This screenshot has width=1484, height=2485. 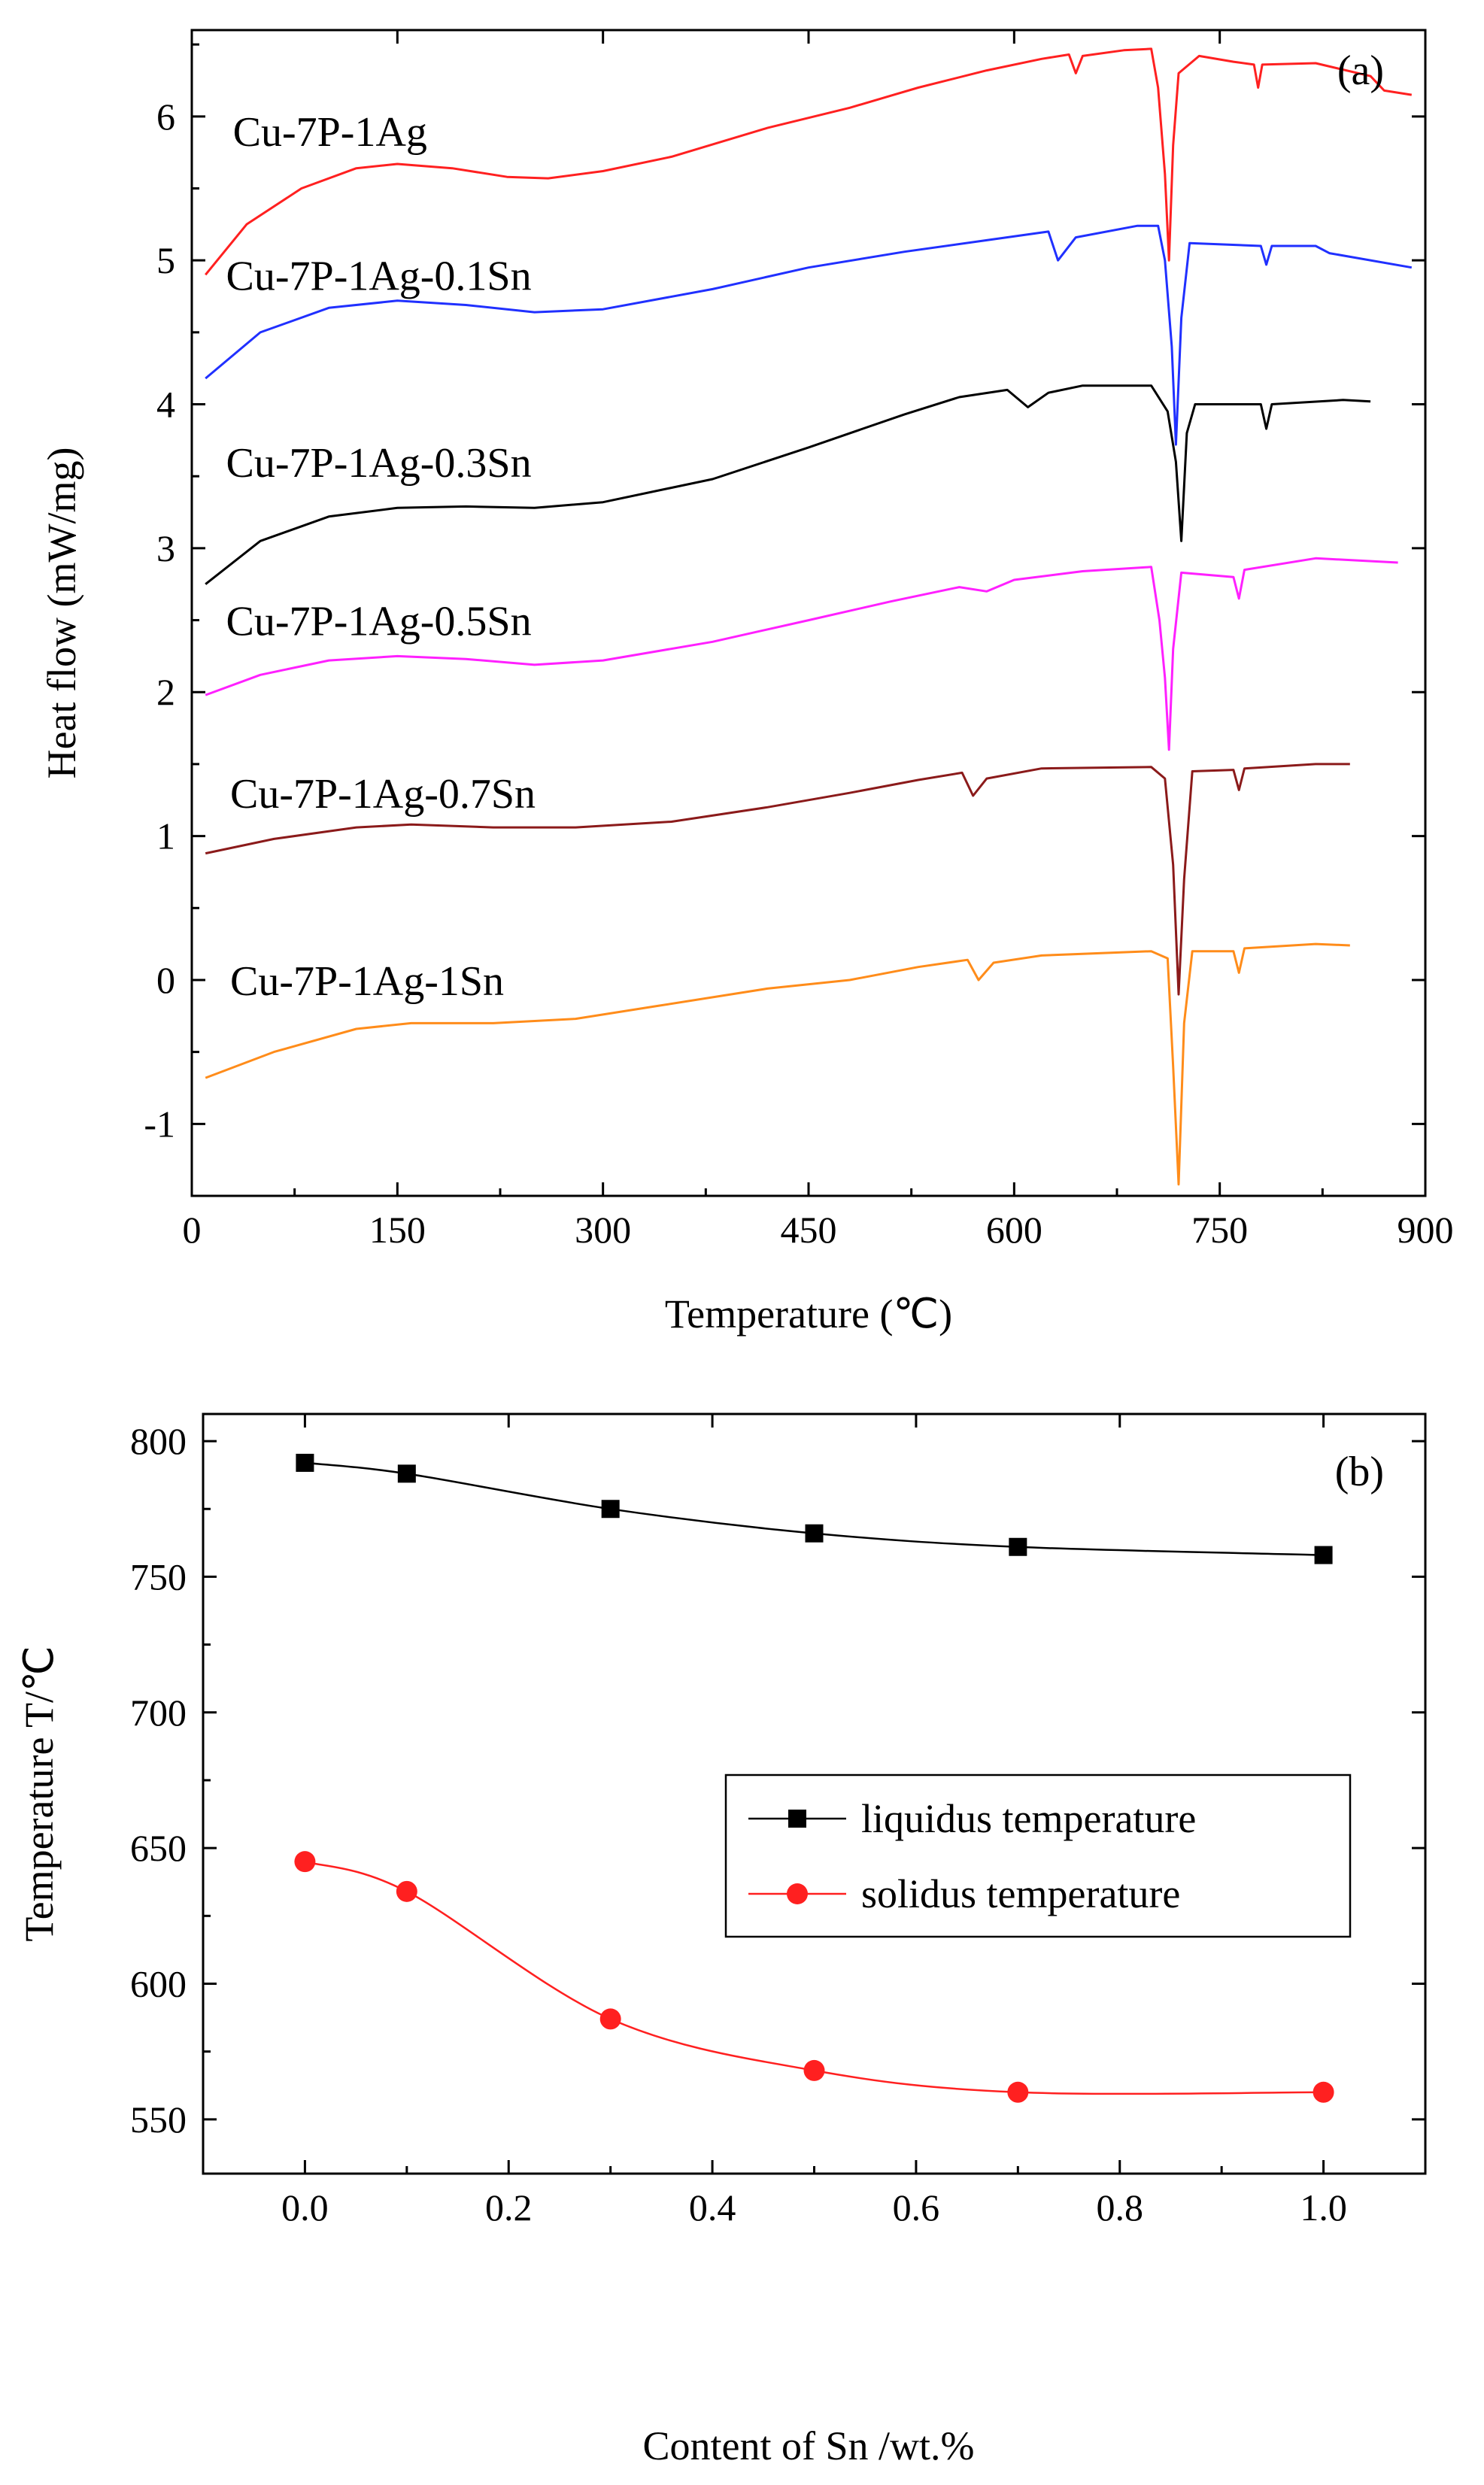 I want to click on series-line-cu-7p-1ag-1sn, so click(x=777, y=1064).